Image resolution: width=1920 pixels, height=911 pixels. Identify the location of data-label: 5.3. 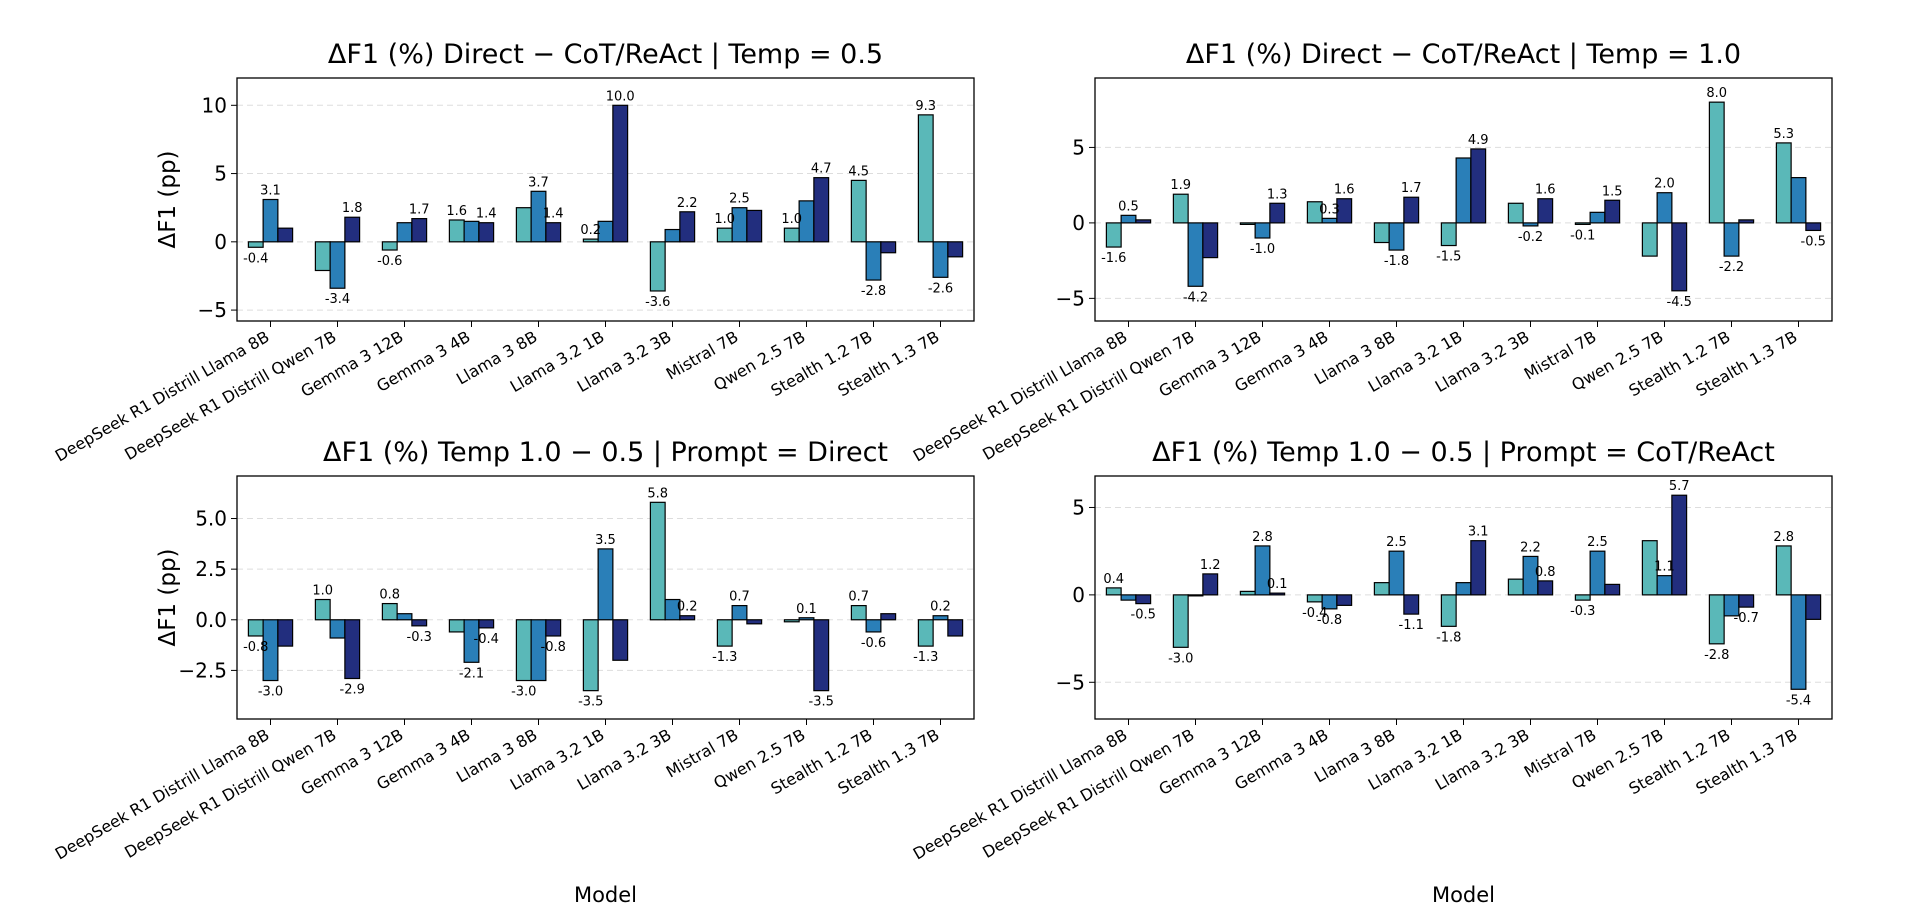
(1783, 134).